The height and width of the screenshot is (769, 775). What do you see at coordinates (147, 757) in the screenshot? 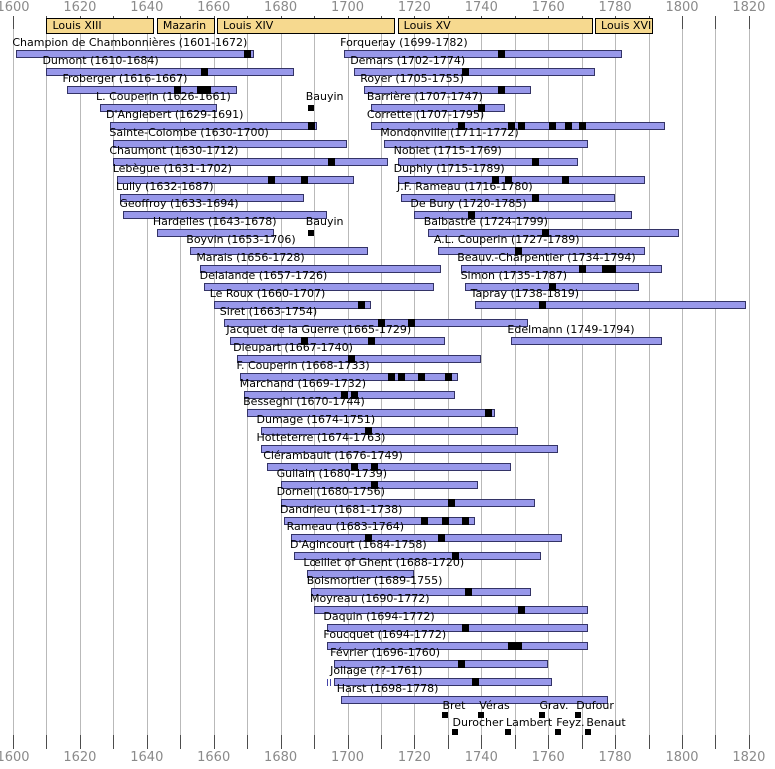
I see `axis-year-label-bottom: 1640` at bounding box center [147, 757].